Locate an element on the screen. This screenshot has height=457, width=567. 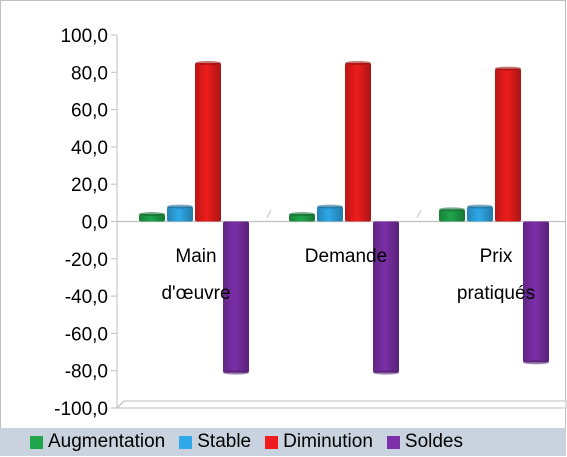
bar-cap-stable-demande is located at coordinates (330, 206).